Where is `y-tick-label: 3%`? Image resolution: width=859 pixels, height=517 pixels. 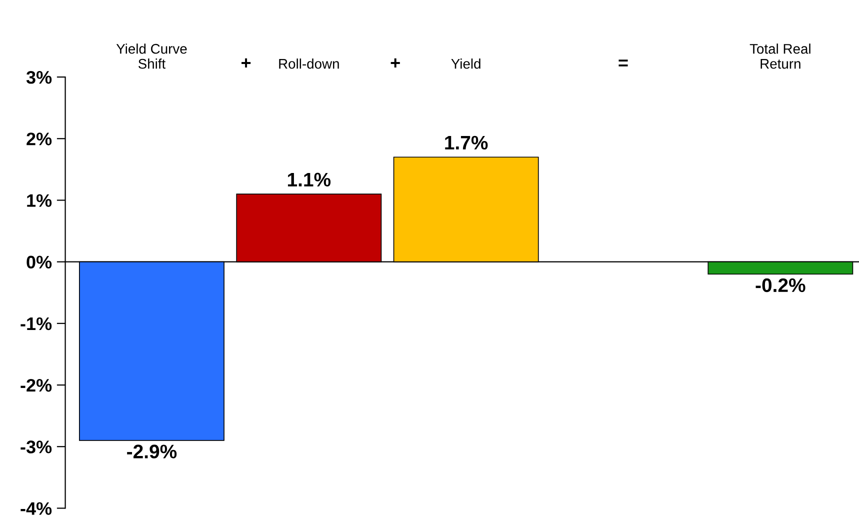
y-tick-label: 3% is located at coordinates (39, 77).